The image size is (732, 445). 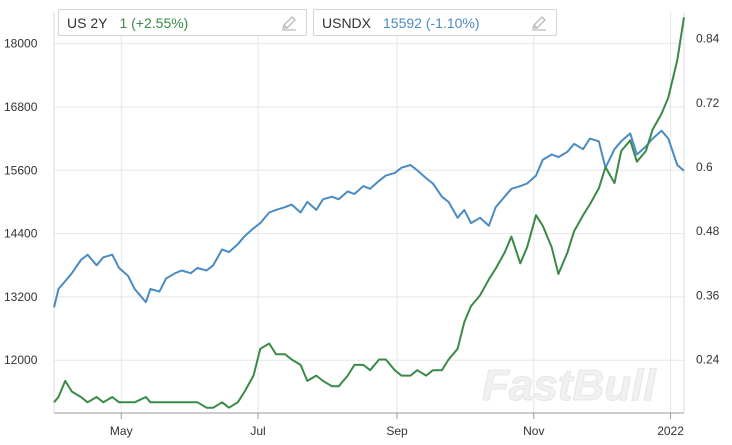 I want to click on legend-item-us-2y: US 2Y 1 (+2.55%), so click(x=182, y=22).